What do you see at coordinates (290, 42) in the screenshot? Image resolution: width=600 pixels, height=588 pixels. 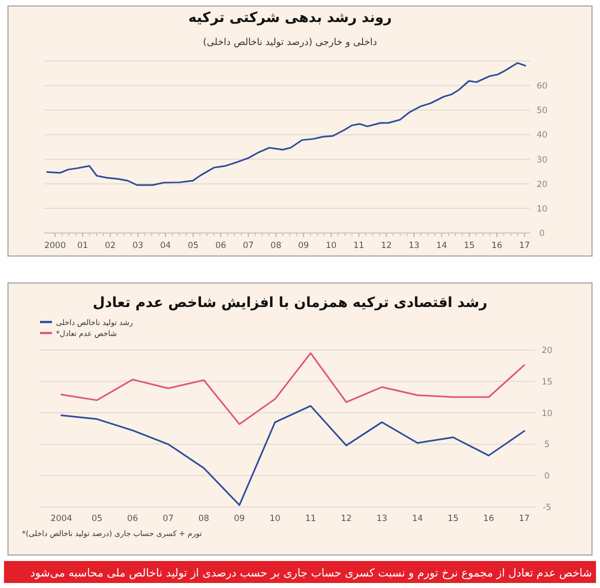 I see `chart-subtitle: داخلی و خارجی (درصد تولید ناخالص داخلی)` at bounding box center [290, 42].